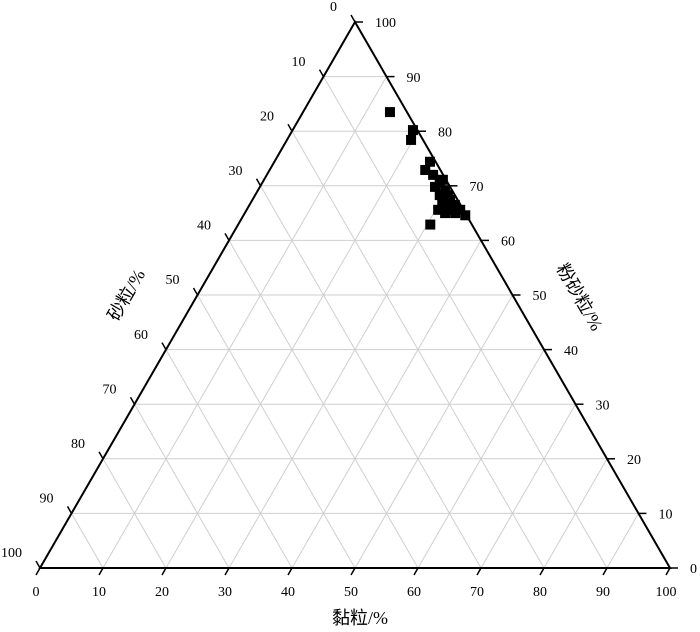 The width and height of the screenshot is (700, 632). Describe the element at coordinates (540, 296) in the screenshot. I see `silt-tick-label: 50` at that location.